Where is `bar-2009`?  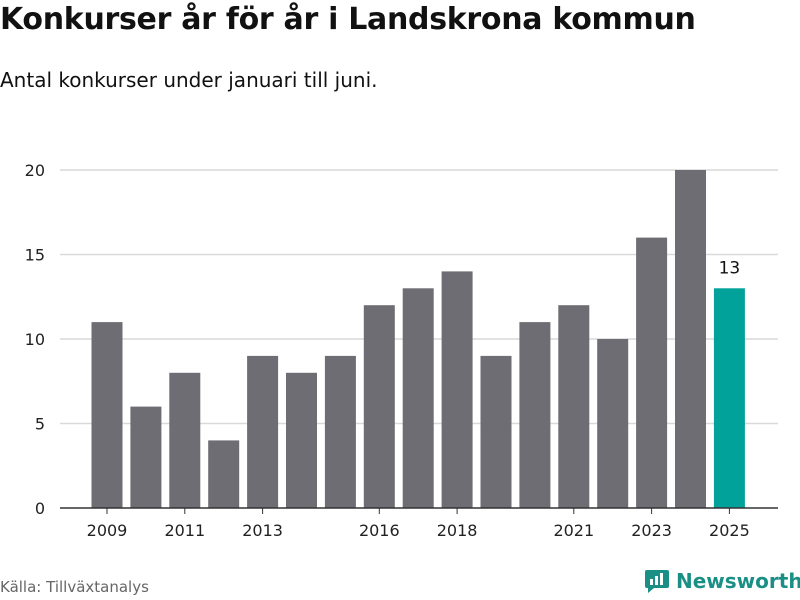
bar-2009 is located at coordinates (107, 415).